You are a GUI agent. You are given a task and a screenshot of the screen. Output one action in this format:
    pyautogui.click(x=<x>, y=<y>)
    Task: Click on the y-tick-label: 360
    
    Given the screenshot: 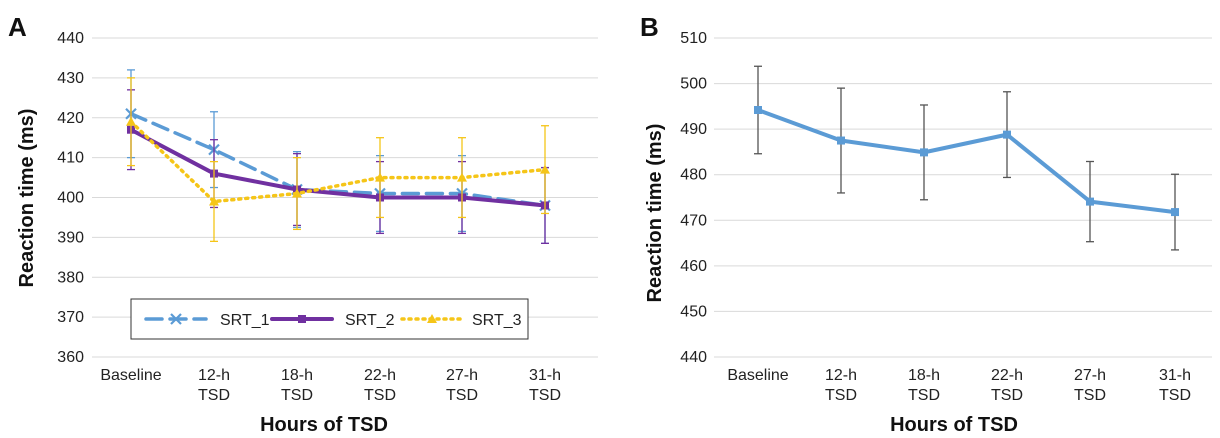 What is the action you would take?
    pyautogui.click(x=70, y=357)
    